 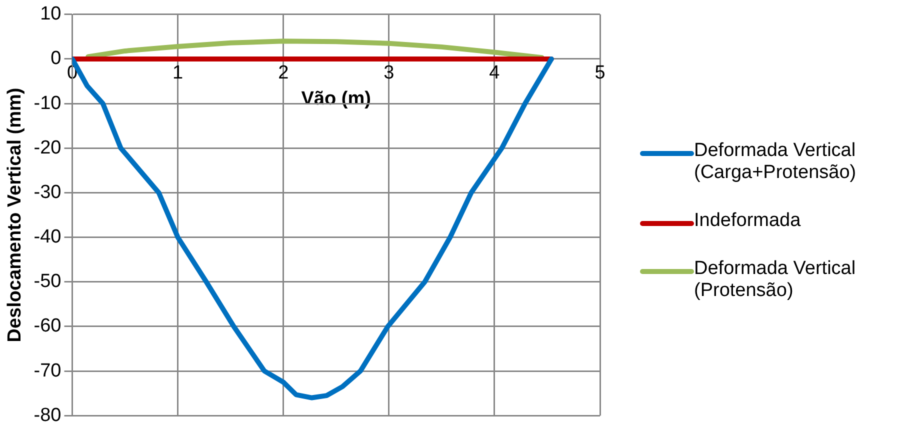 I want to click on y-tick-label: 0, so click(x=56, y=59).